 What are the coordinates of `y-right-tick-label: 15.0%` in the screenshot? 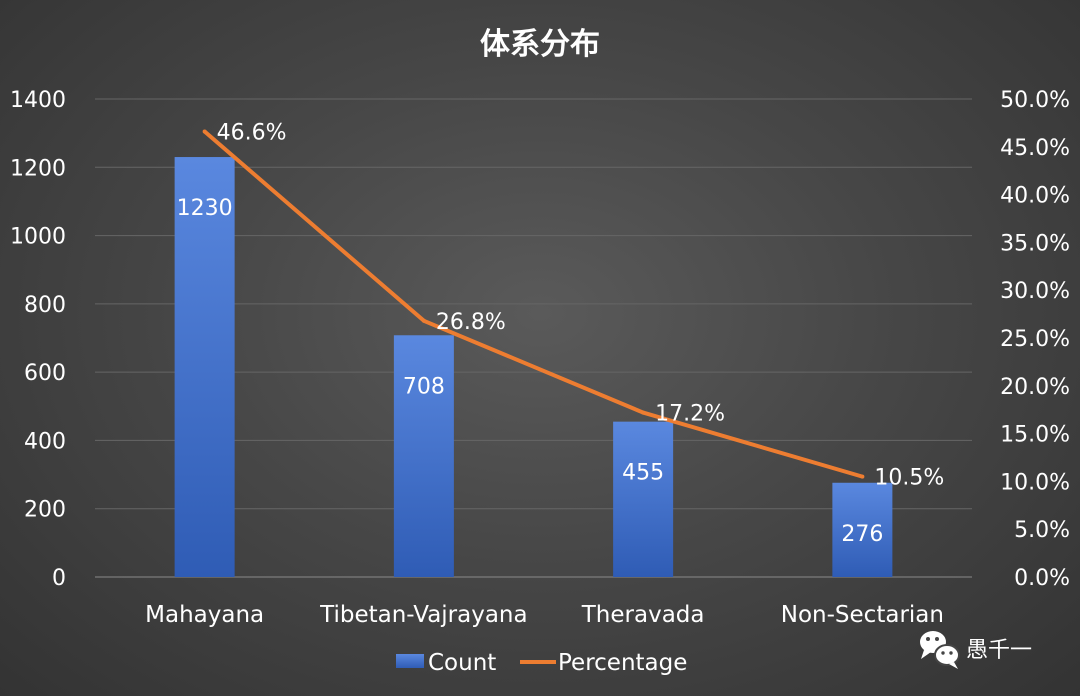 It's located at (1035, 435).